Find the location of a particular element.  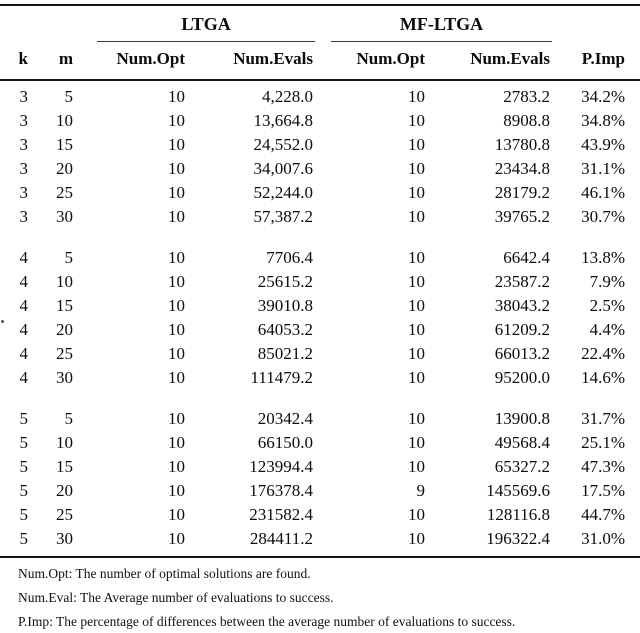

group-header-mfltga-label: MF-LTGA is located at coordinates (442, 27).